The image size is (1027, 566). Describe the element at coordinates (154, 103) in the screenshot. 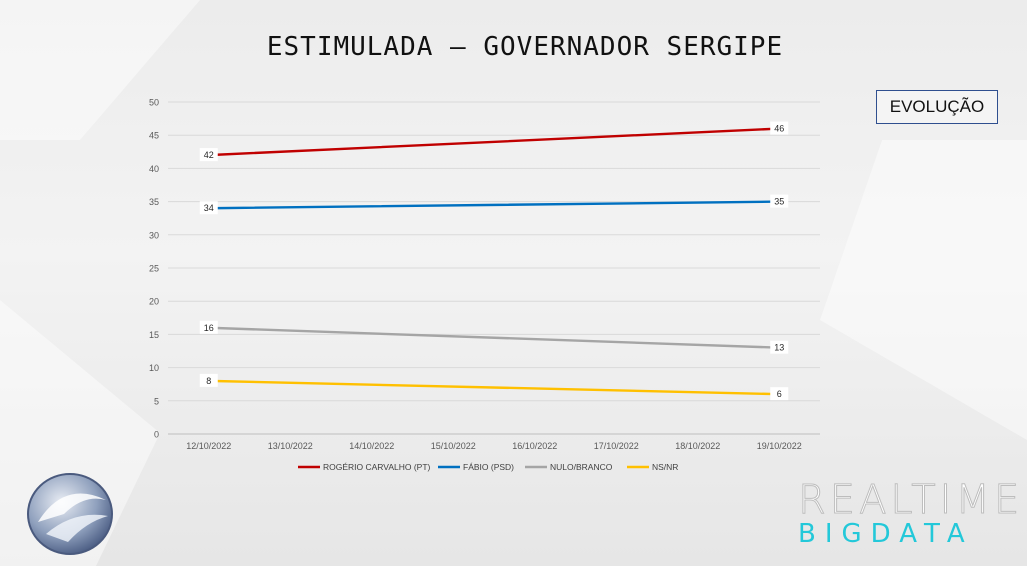

I see `y-tick-label: 50` at that location.